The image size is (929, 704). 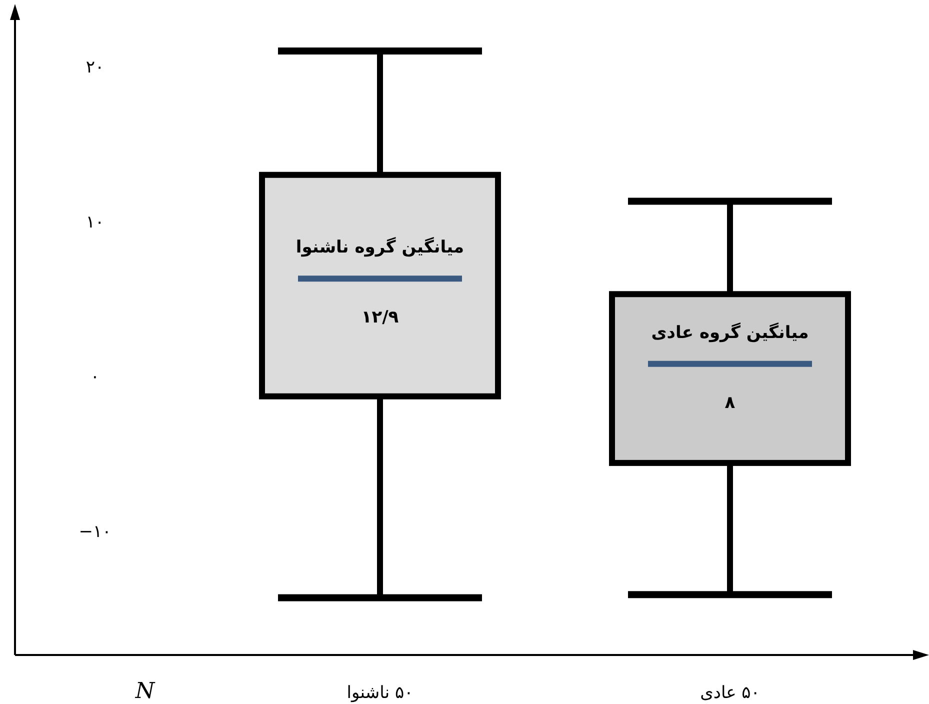 I want to click on y-tick-label: ۰, so click(x=95, y=377).